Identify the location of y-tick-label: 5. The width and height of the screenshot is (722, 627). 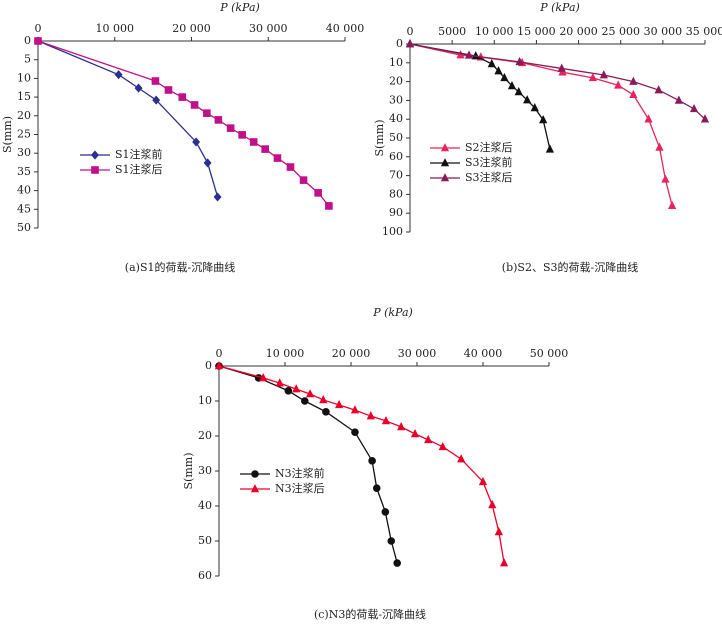
(27, 59).